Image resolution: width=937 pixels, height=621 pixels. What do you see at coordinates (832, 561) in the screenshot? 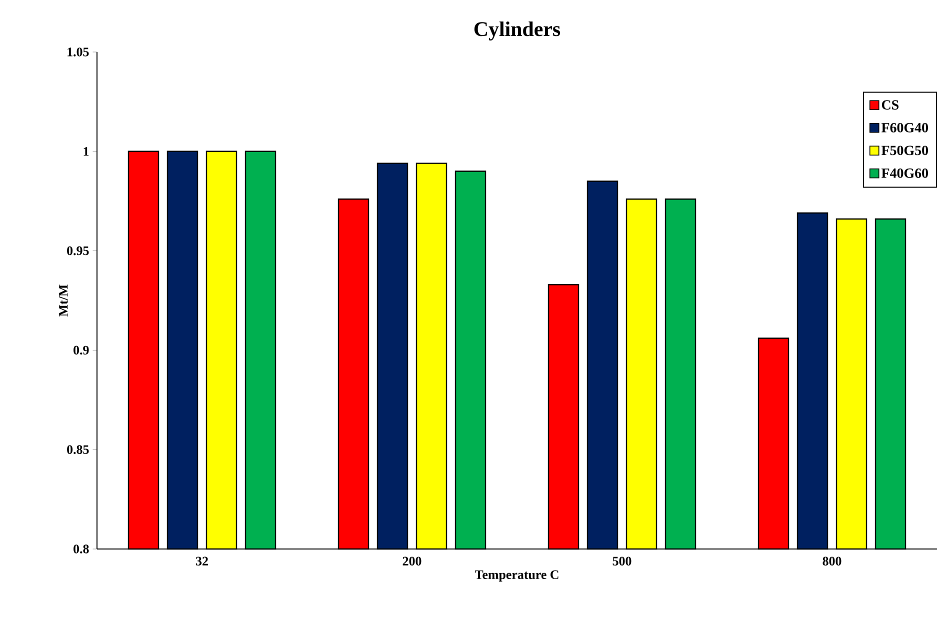
I see `x-tick-label: 800` at bounding box center [832, 561].